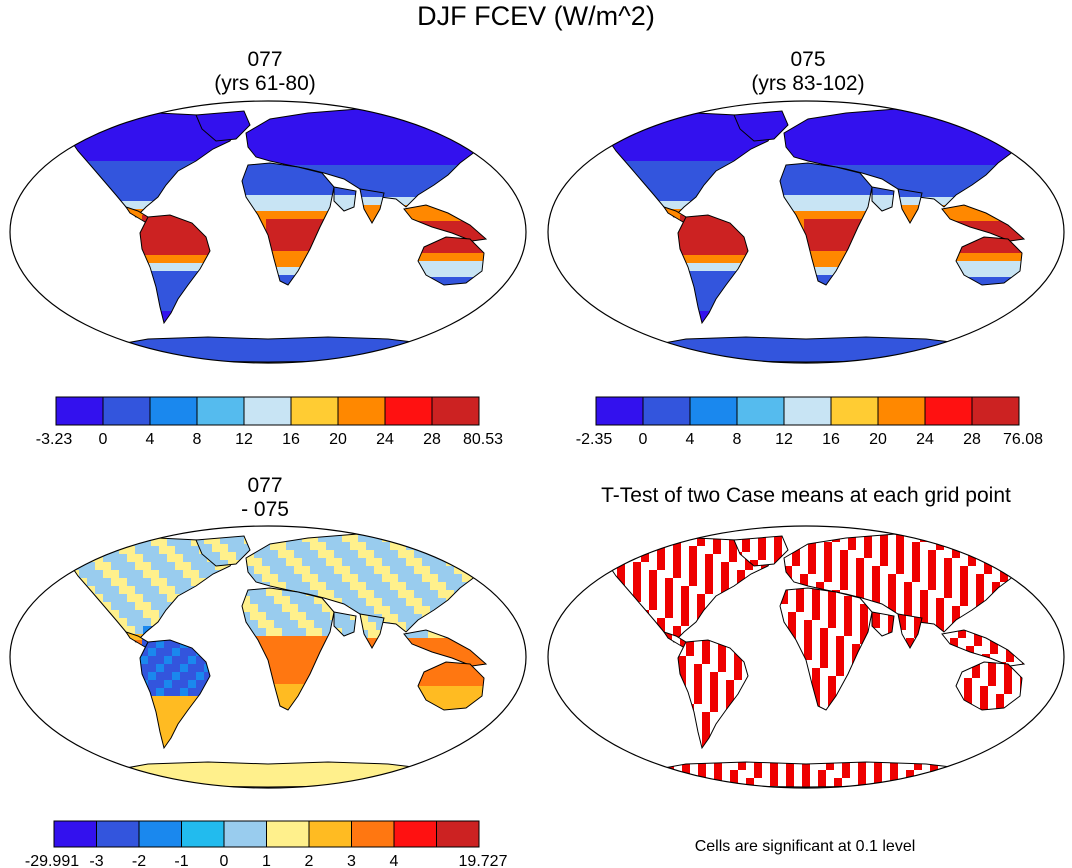  I want to click on colorbar-case1: -3.23 0 4 8 12 16 20 24 28 80.53, so click(269, 422).